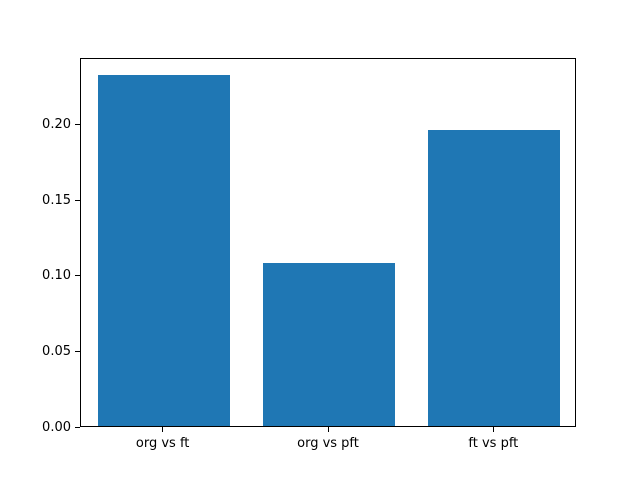 The width and height of the screenshot is (640, 480). I want to click on x-tick-label: ft vs pft, so click(493, 443).